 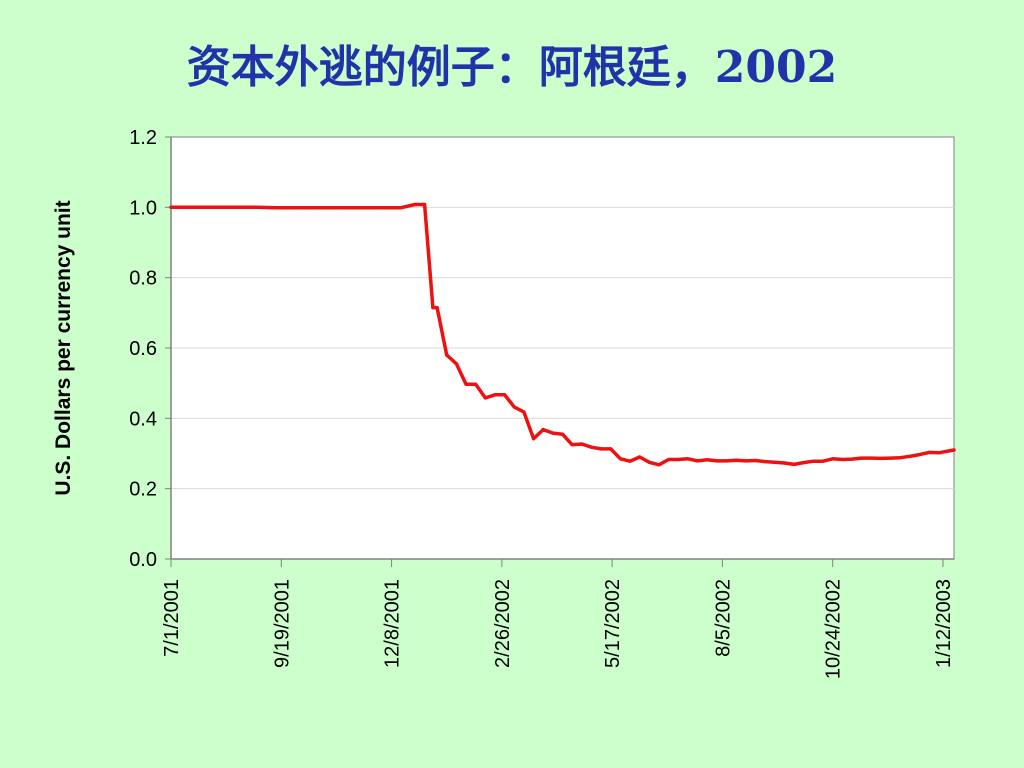 I want to click on x-tick-label: 5/17/2002, so click(x=613, y=623).